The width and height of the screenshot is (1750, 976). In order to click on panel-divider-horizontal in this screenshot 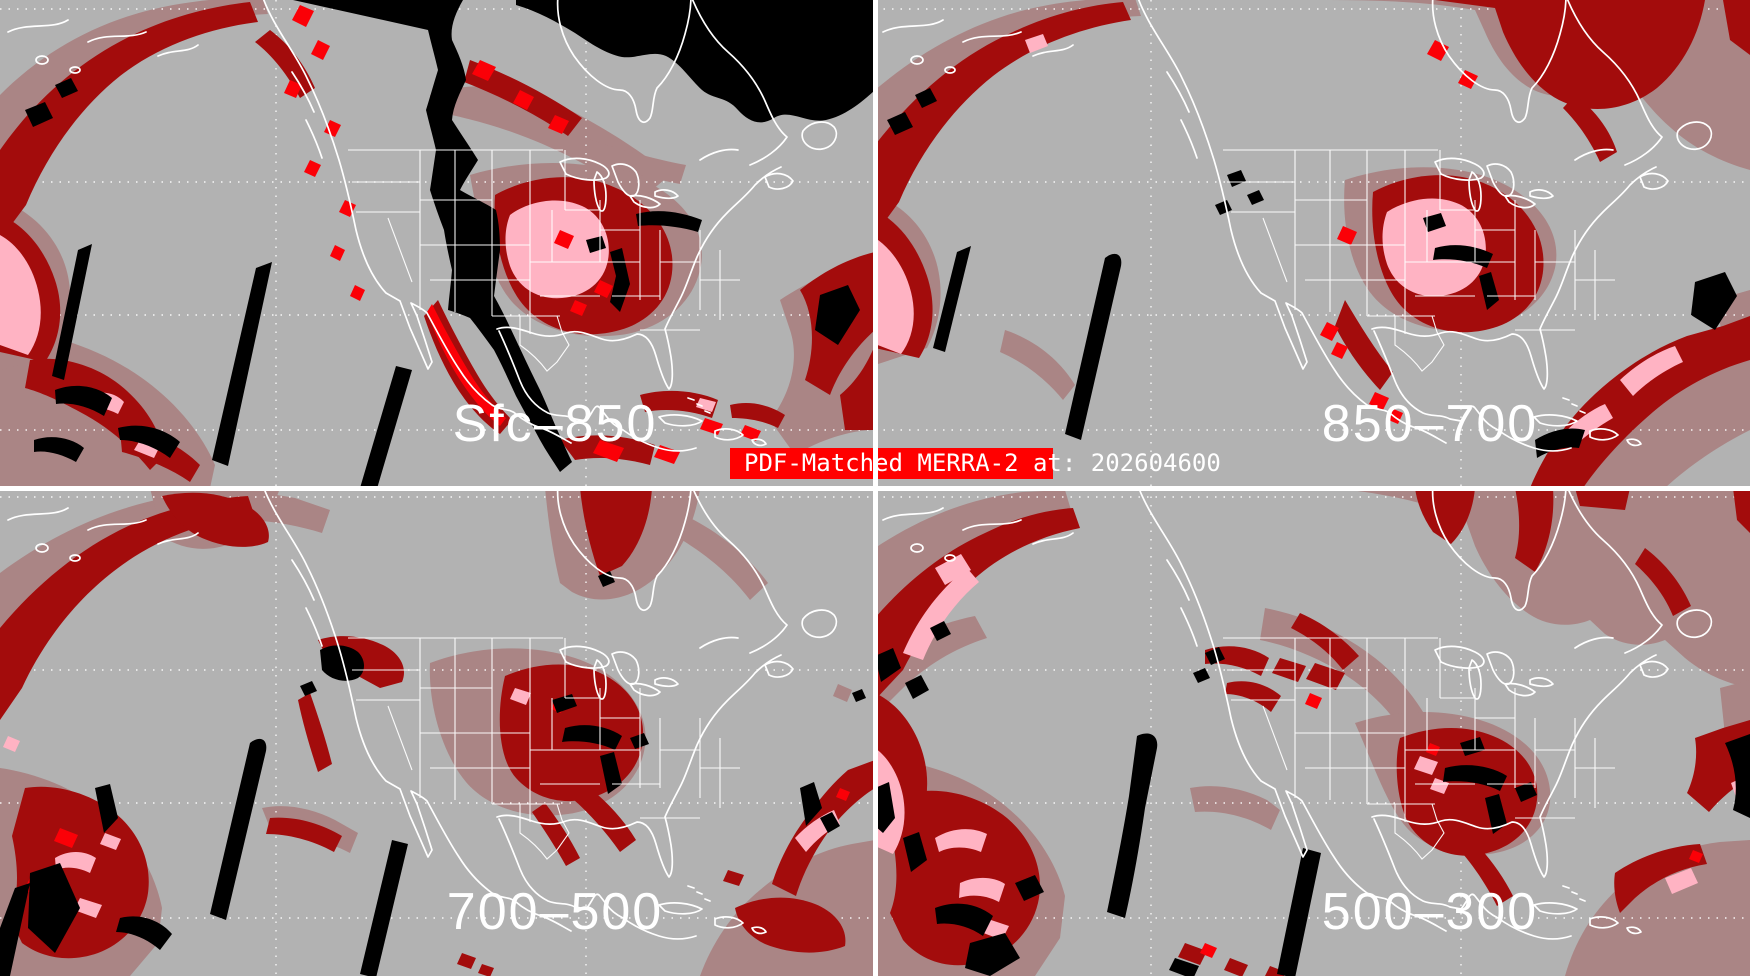, I will do `click(875, 488)`.